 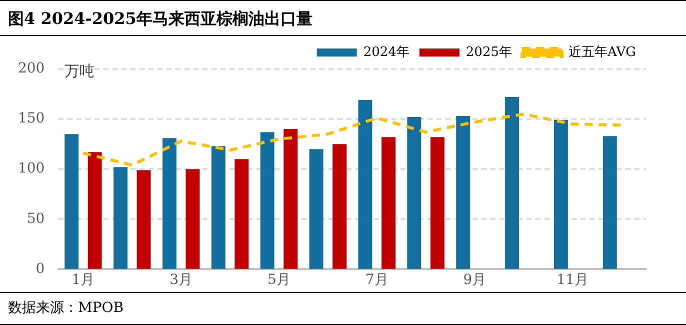 I want to click on legend-label: 近五年AVG, so click(x=602, y=52).